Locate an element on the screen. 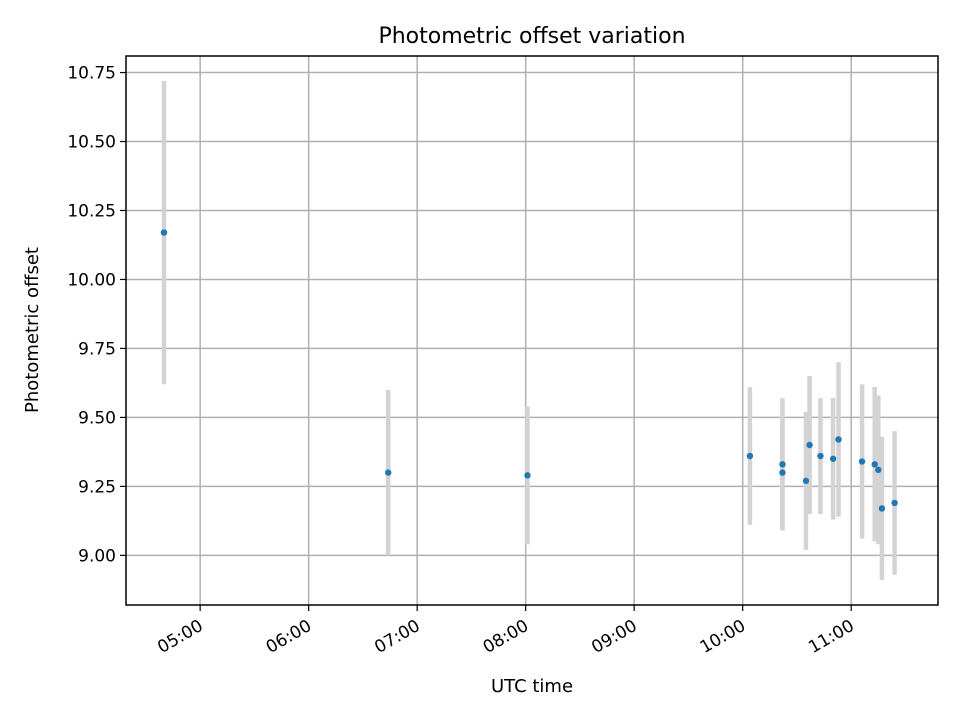  y-tick-label: 9.00 is located at coordinates (97, 556).